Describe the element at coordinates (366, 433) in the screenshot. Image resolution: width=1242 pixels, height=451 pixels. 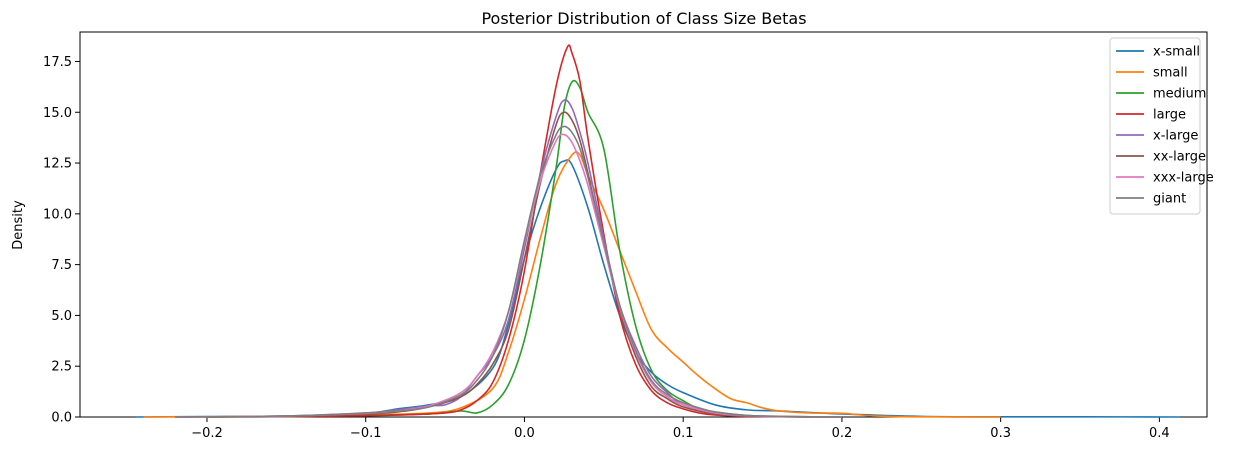
I see `x-tick-label: −0.1` at that location.